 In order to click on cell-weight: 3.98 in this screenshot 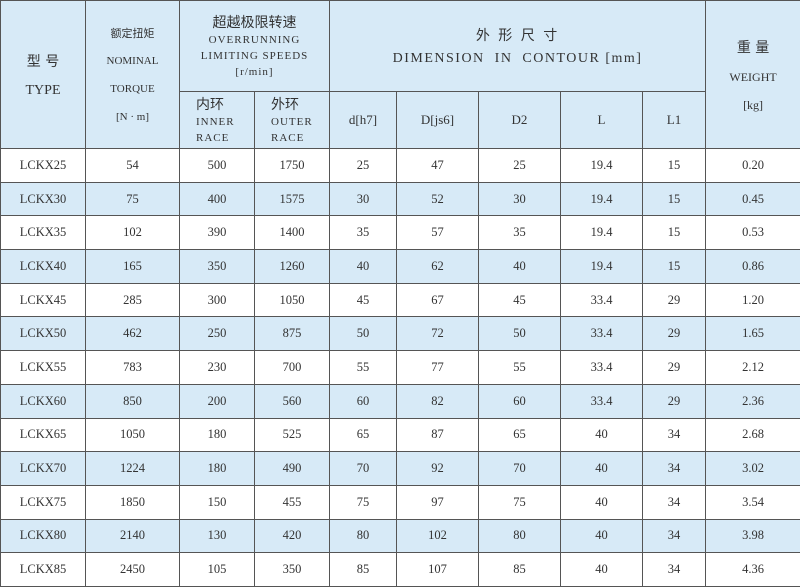, I will do `click(753, 536)`.